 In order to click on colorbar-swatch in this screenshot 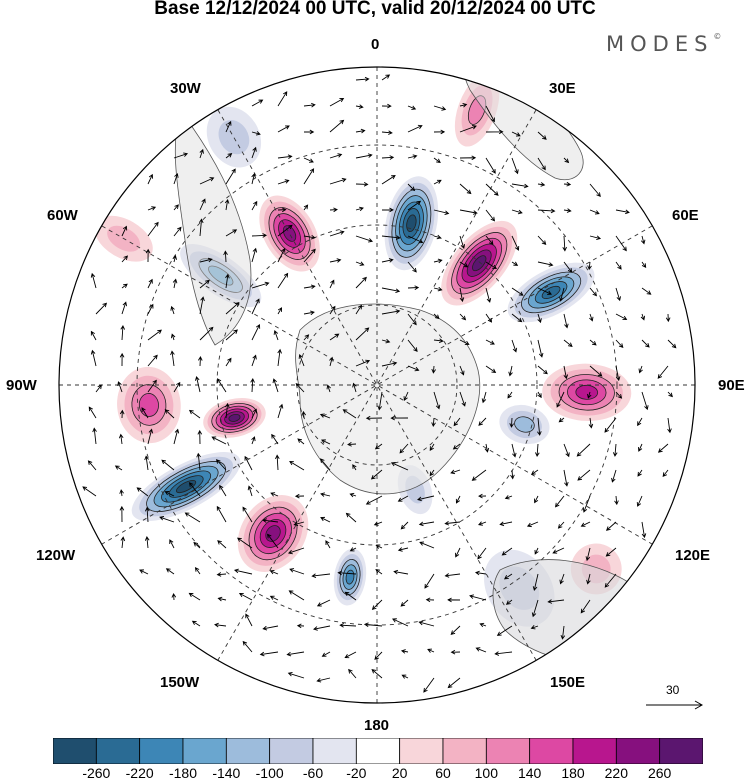, I will do `click(551, 751)`.